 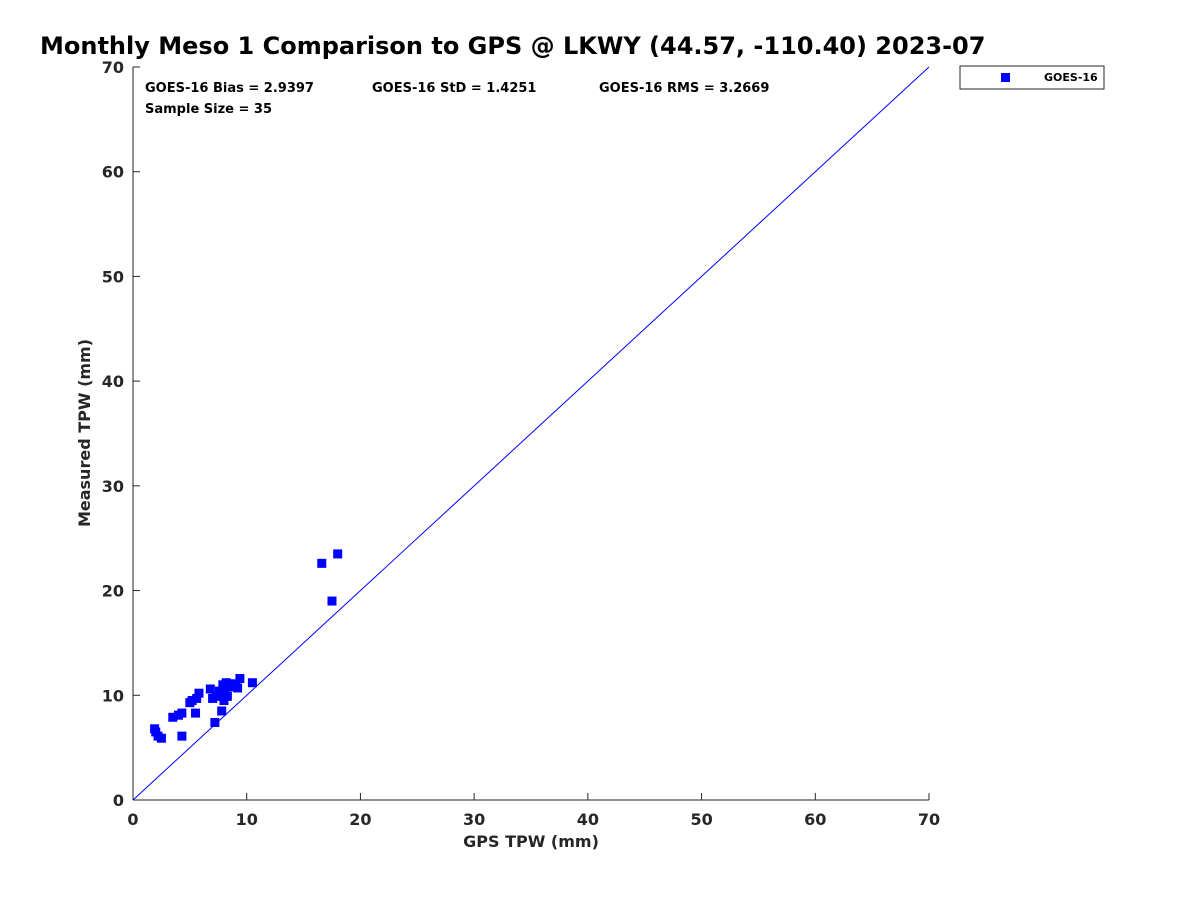 What do you see at coordinates (684, 88) in the screenshot?
I see `rms-stat: GOES-16 RMS = 3.2669` at bounding box center [684, 88].